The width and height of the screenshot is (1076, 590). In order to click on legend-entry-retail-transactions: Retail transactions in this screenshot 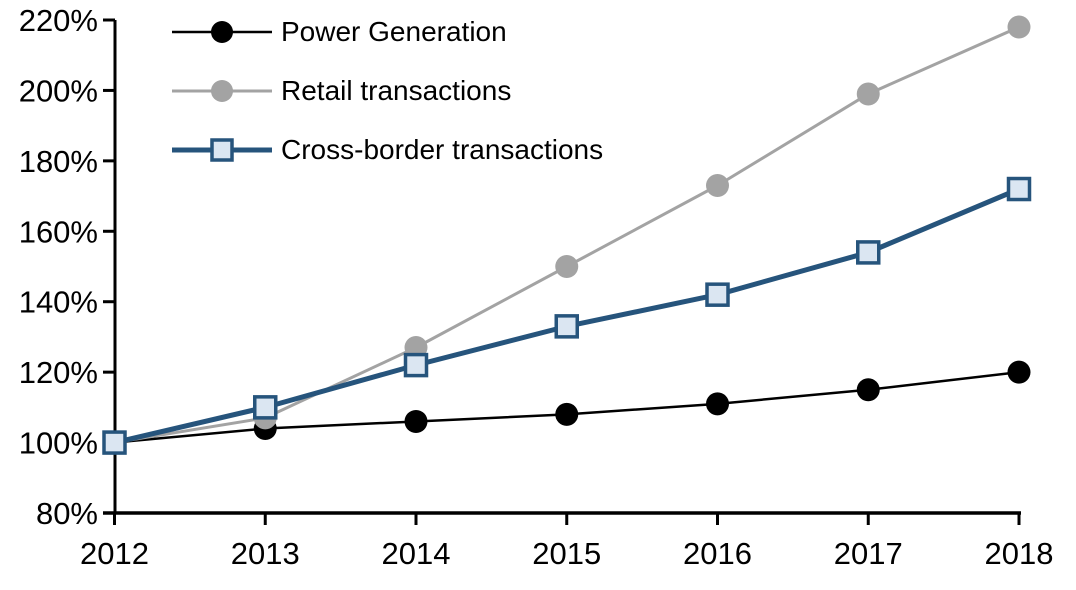, I will do `click(386, 90)`.